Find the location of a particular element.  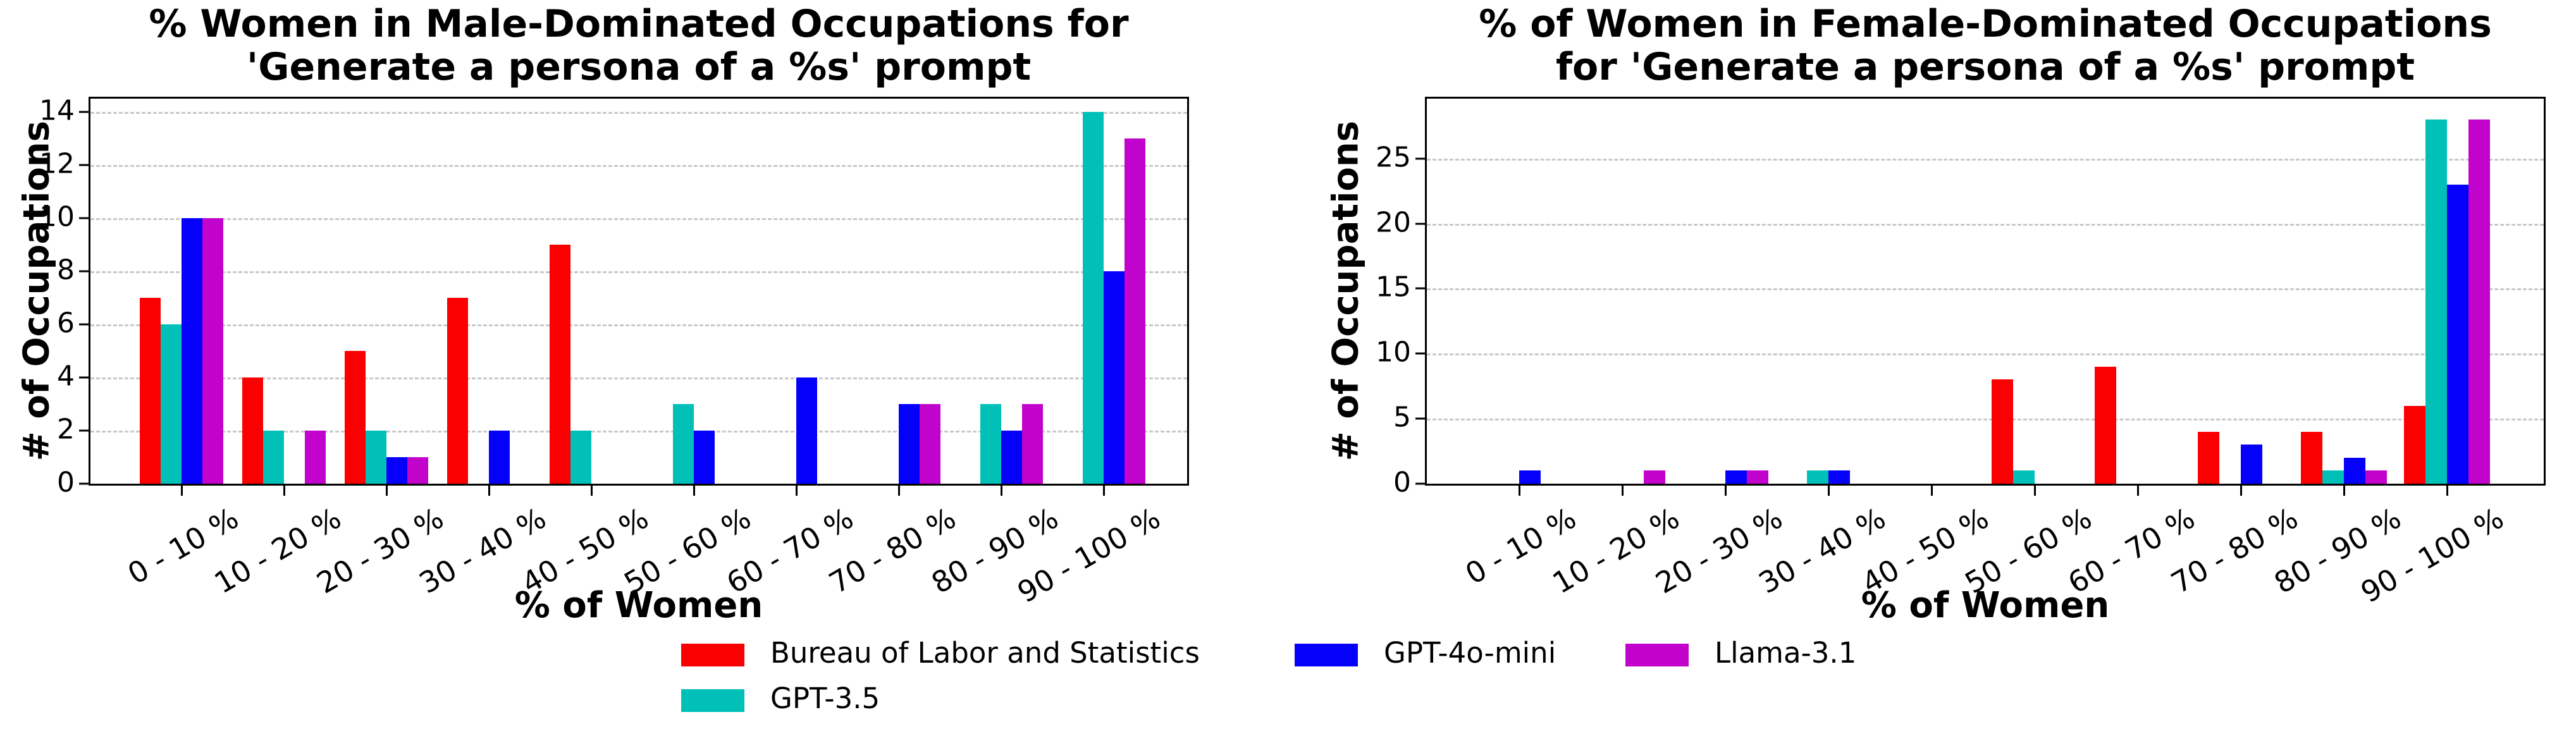

right-chart-x-axis-label: % of Women is located at coordinates (1985, 605).